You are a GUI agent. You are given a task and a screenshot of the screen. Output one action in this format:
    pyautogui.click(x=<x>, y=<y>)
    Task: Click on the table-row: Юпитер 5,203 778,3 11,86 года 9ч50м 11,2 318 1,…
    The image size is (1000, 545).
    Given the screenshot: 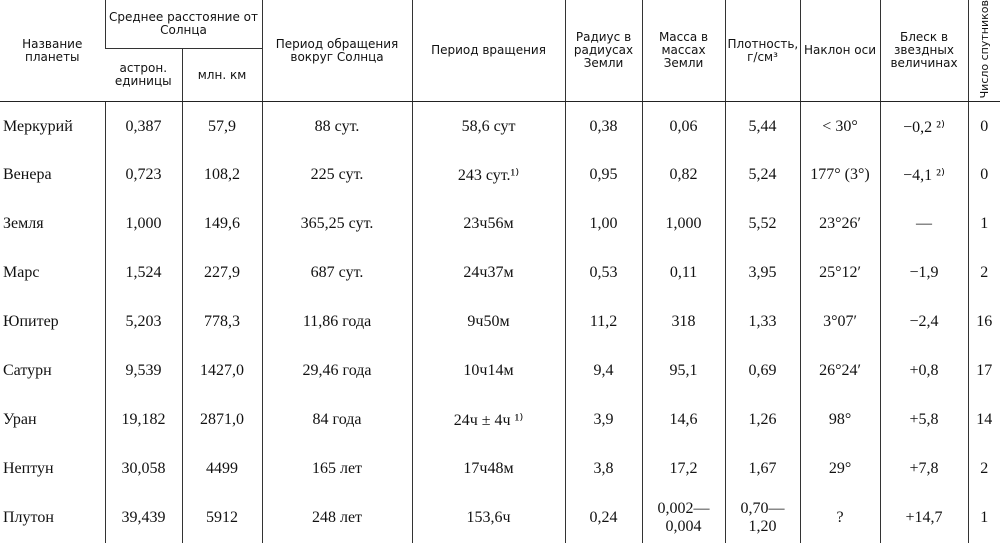 What is the action you would take?
    pyautogui.click(x=500, y=322)
    